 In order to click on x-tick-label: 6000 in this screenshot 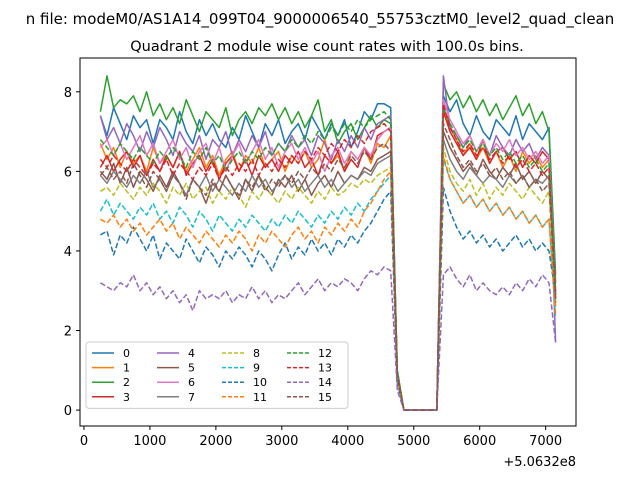, I will do `click(479, 441)`.